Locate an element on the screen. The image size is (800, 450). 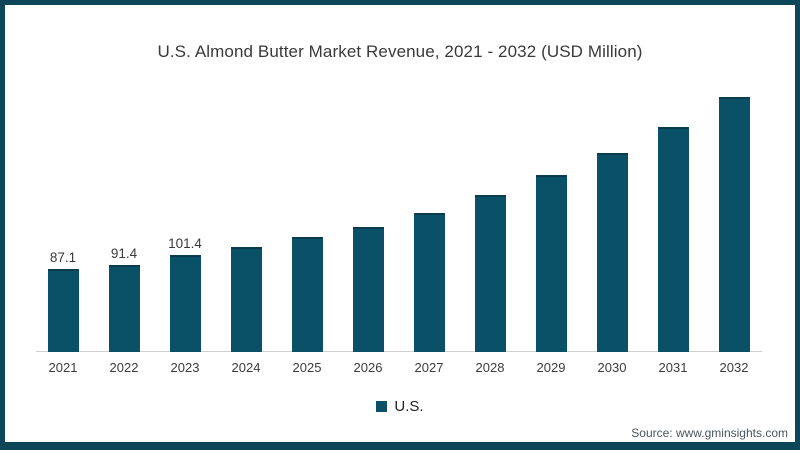
bar-2023 is located at coordinates (185, 303).